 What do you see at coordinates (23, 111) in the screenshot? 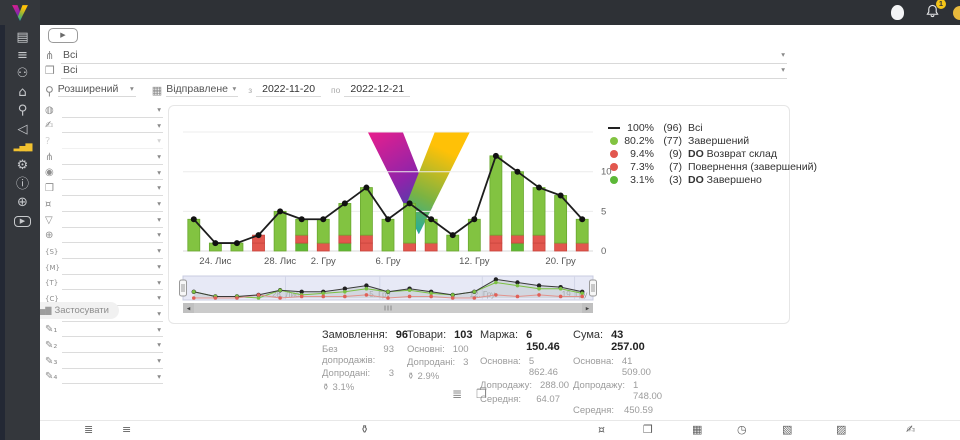
I see `sidebar-item-promotions: ⚲` at bounding box center [23, 111].